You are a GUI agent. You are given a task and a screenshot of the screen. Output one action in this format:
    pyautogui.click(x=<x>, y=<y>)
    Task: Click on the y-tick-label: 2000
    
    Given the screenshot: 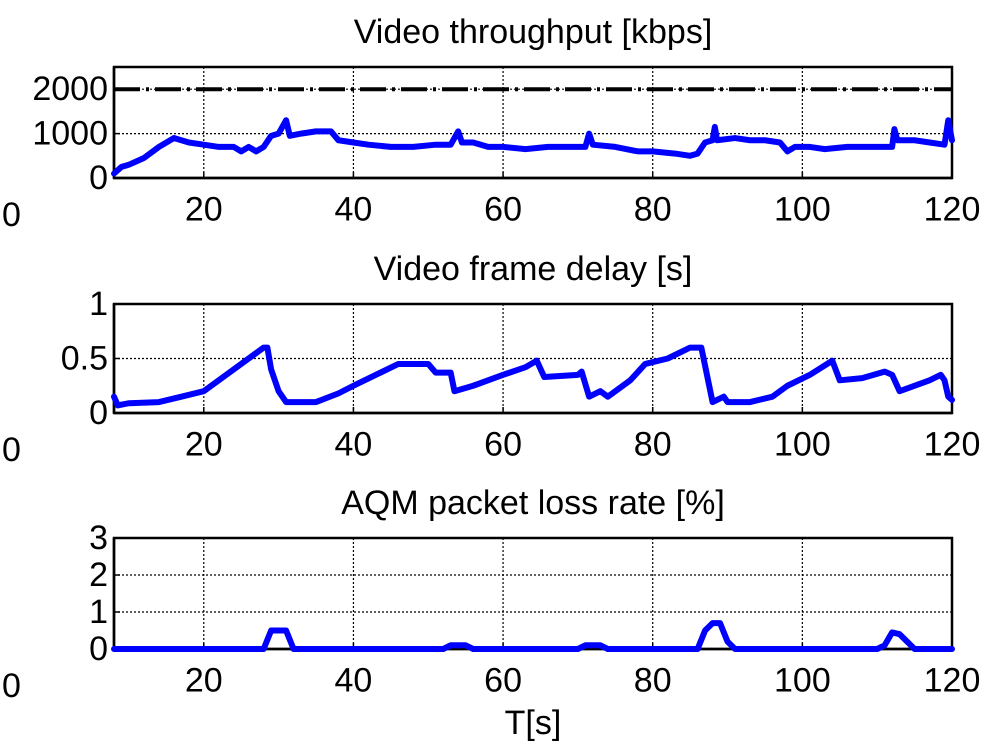 What is the action you would take?
    pyautogui.click(x=70, y=89)
    